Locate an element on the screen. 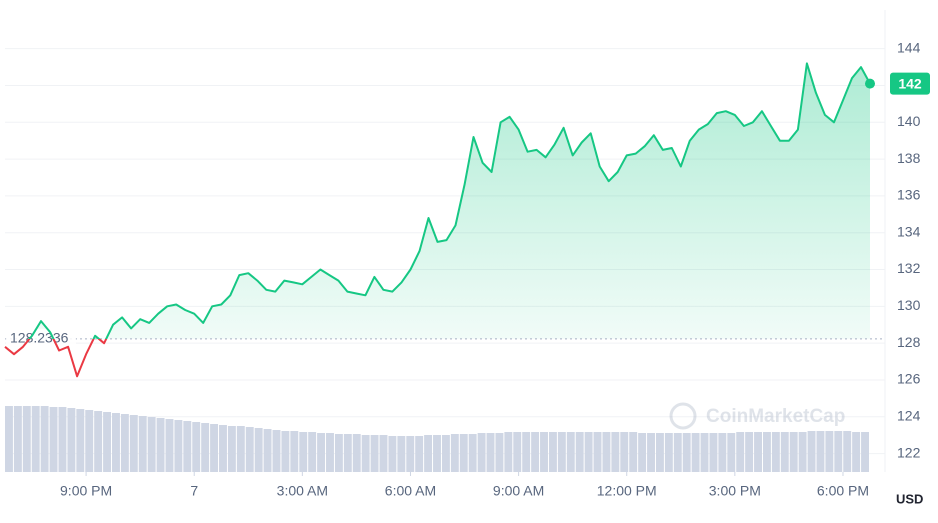 The height and width of the screenshot is (523, 938). y-tick-label: 136 is located at coordinates (909, 195).